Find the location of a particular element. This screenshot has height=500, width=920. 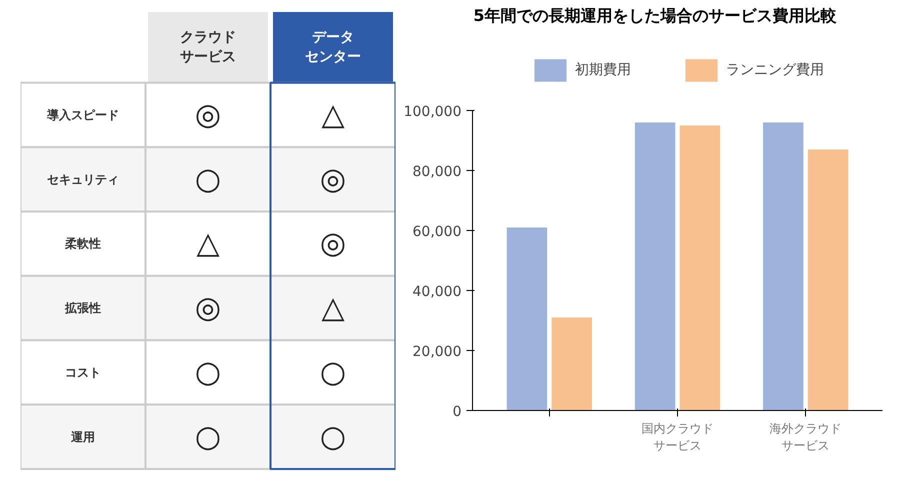

category-label: 柔軟性 is located at coordinates (83, 243).